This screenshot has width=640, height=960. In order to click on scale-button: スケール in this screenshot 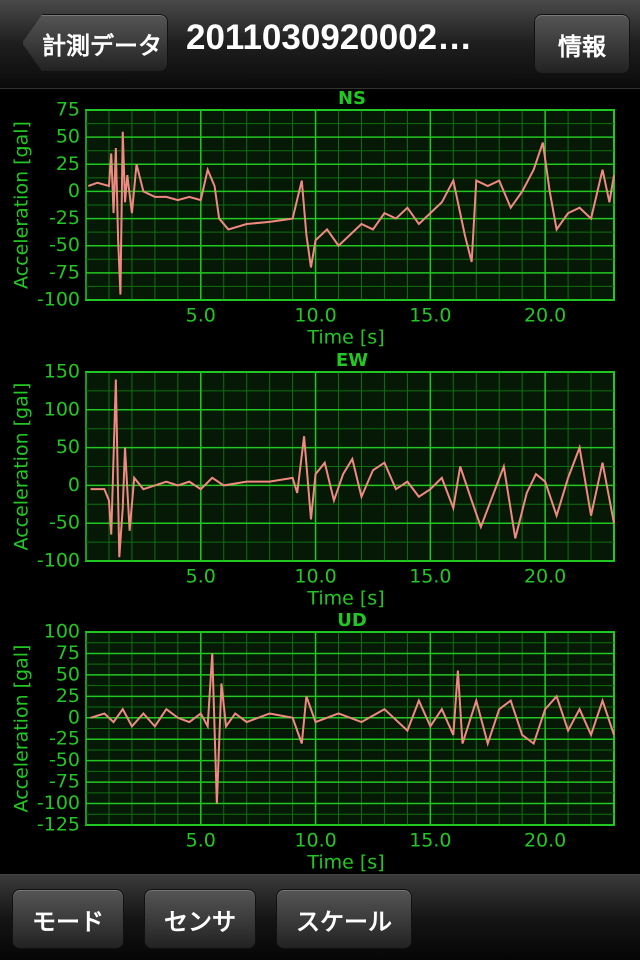, I will do `click(344, 919)`.